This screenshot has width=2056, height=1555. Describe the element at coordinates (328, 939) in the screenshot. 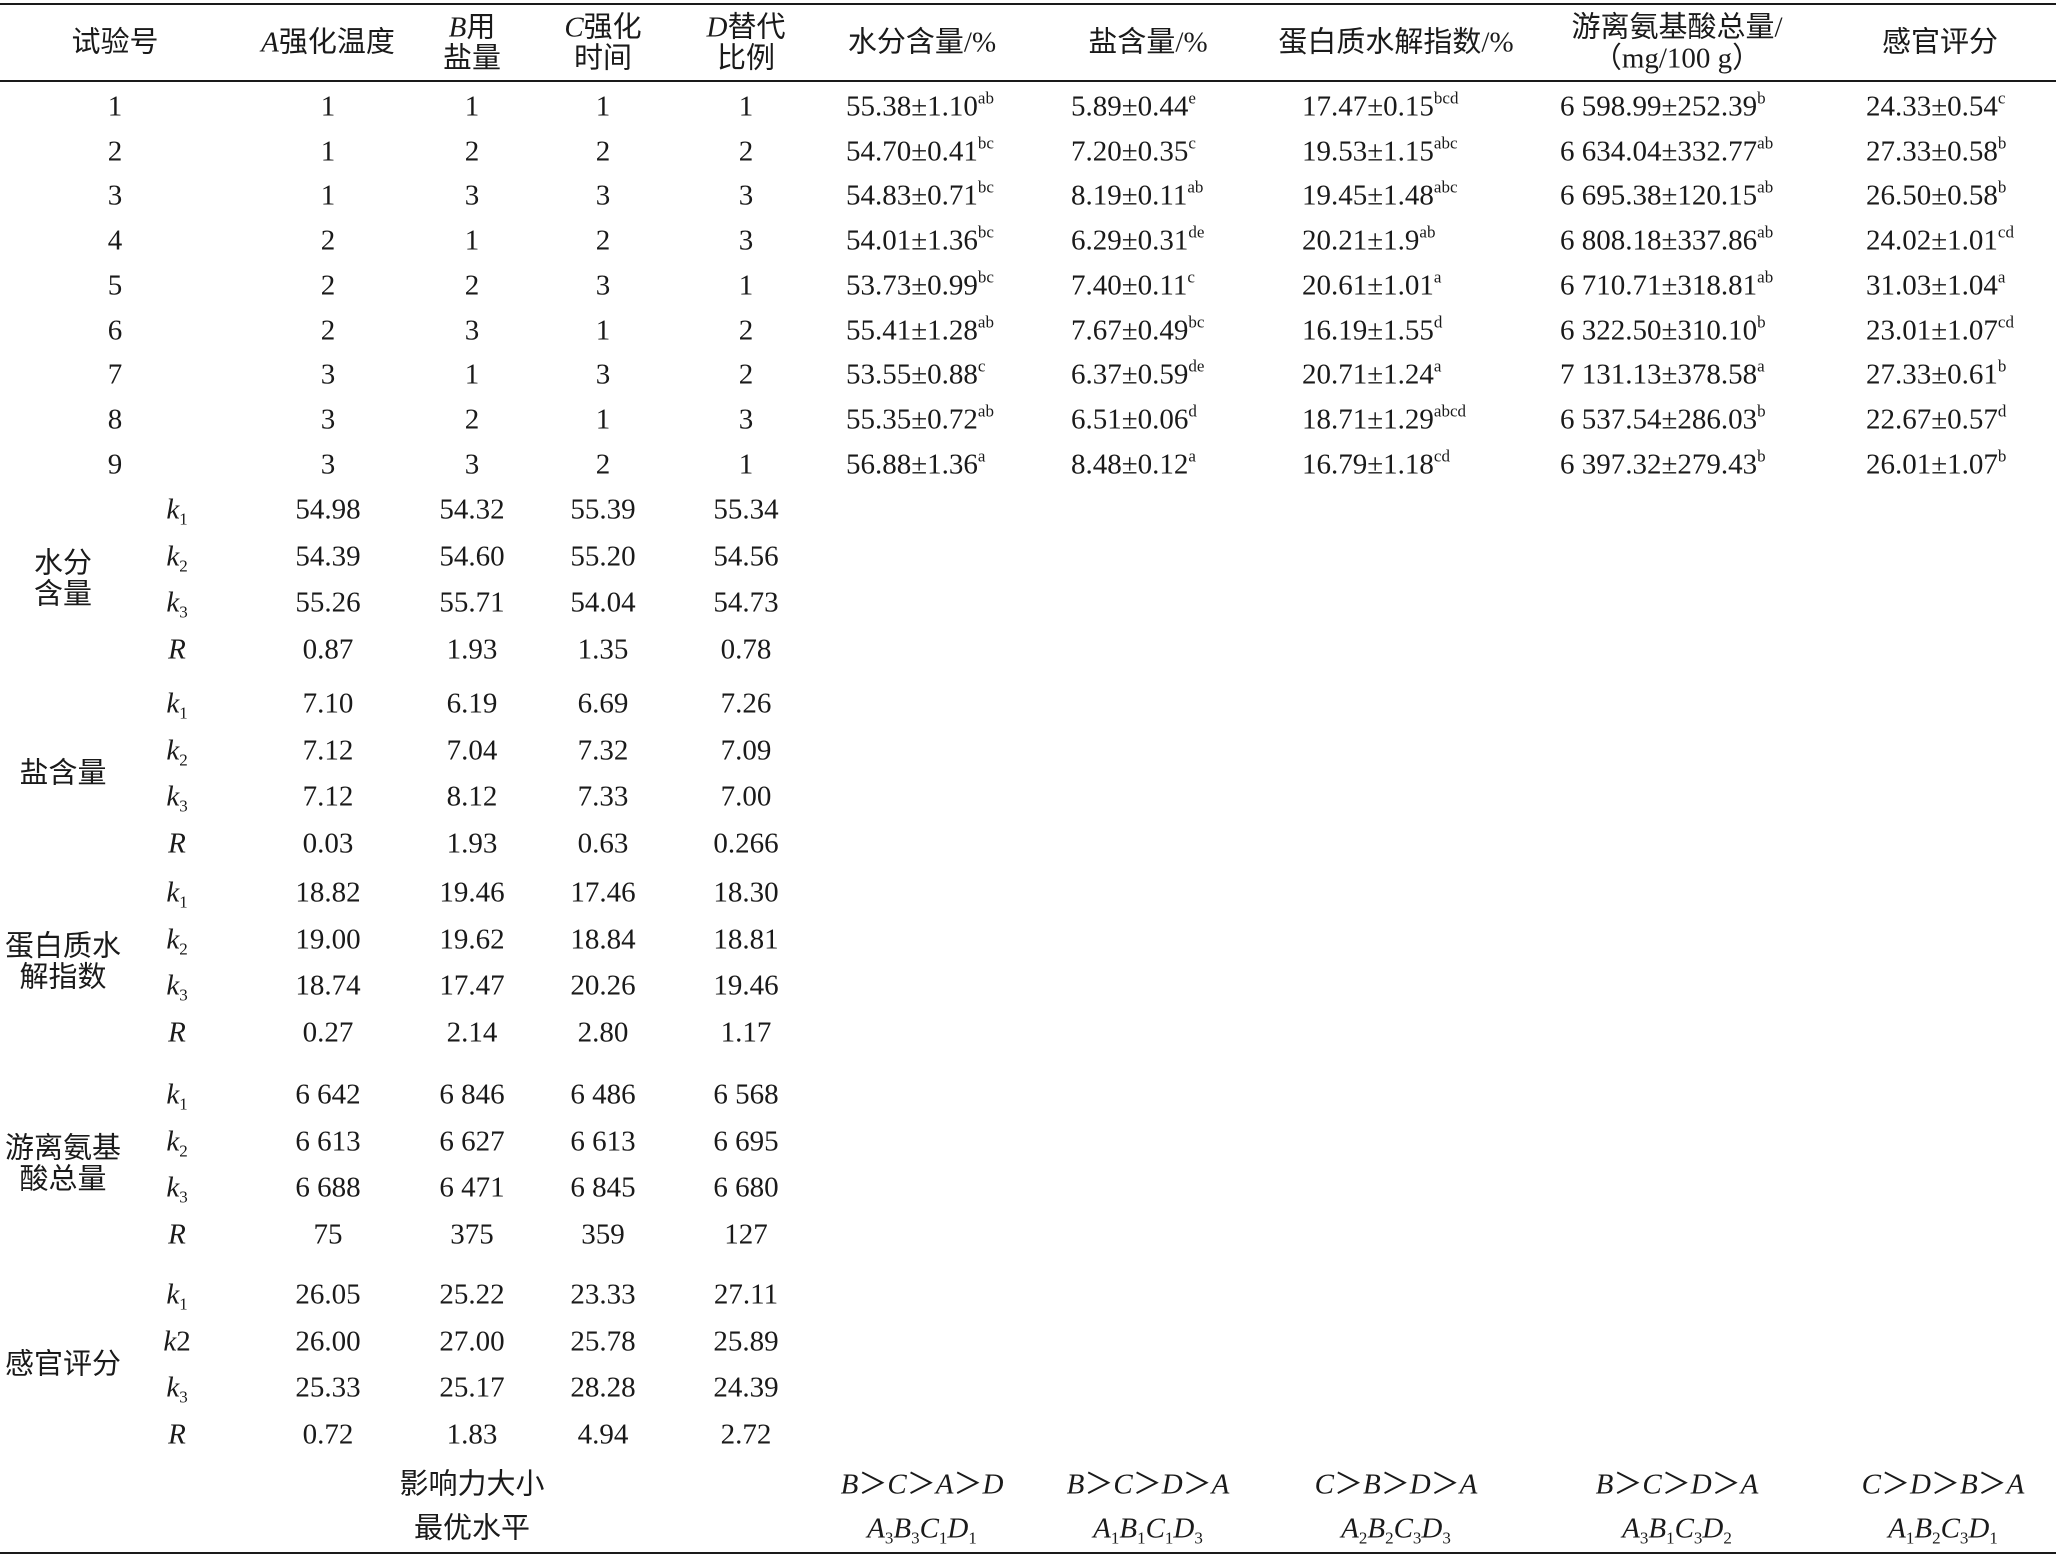

I see `range-value: 19.00` at that location.